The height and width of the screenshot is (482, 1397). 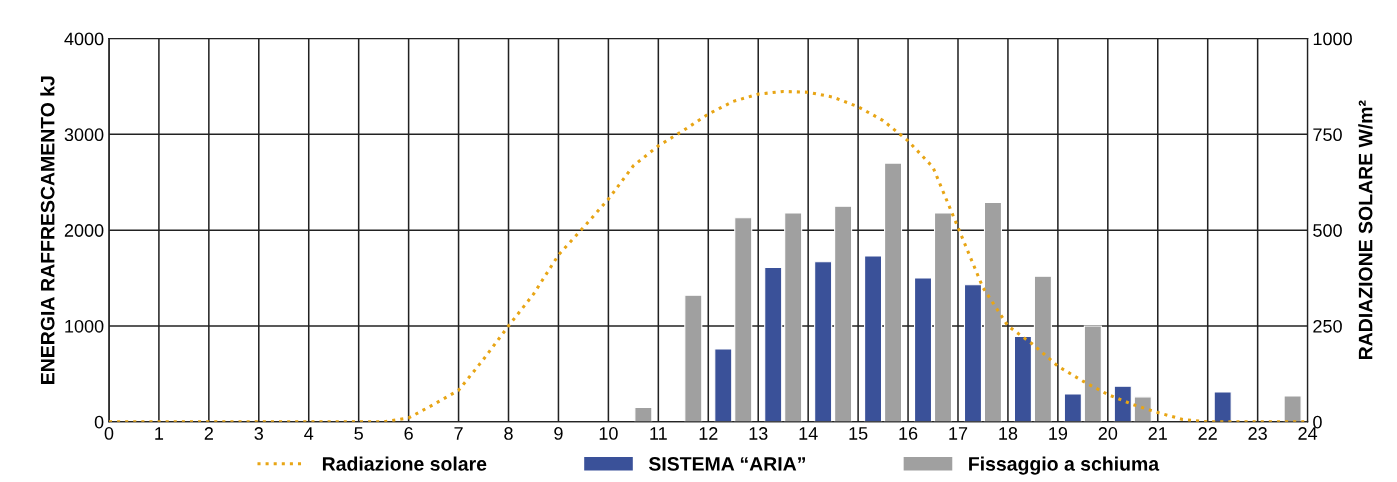 I want to click on legend-label: Radiazione solare, so click(x=404, y=463).